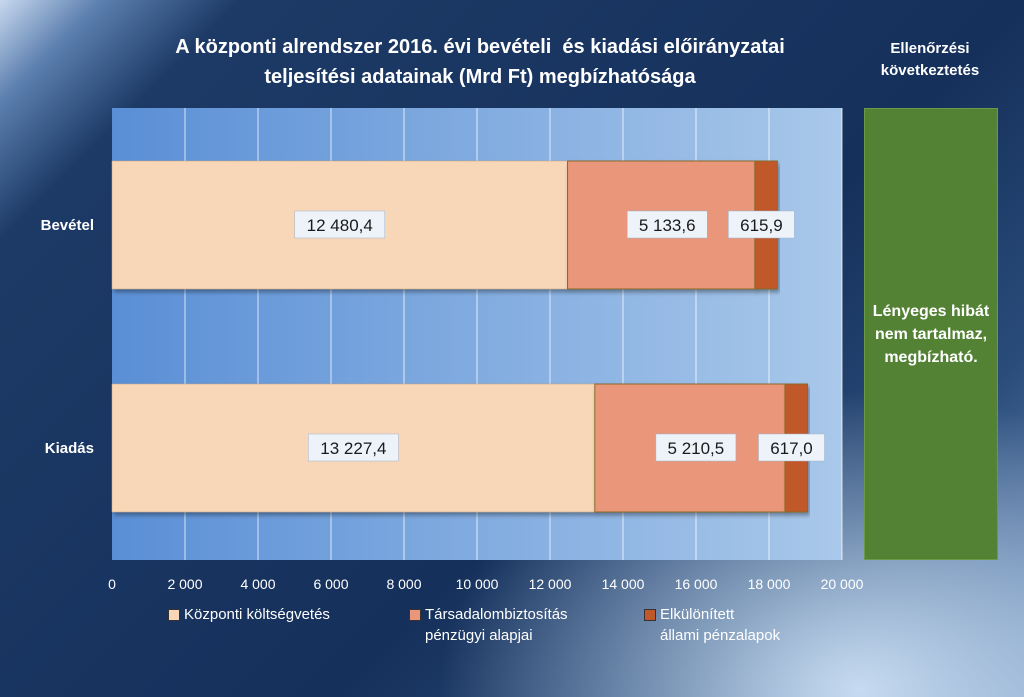  What do you see at coordinates (69, 448) in the screenshot?
I see `category-label: Kiadás` at bounding box center [69, 448].